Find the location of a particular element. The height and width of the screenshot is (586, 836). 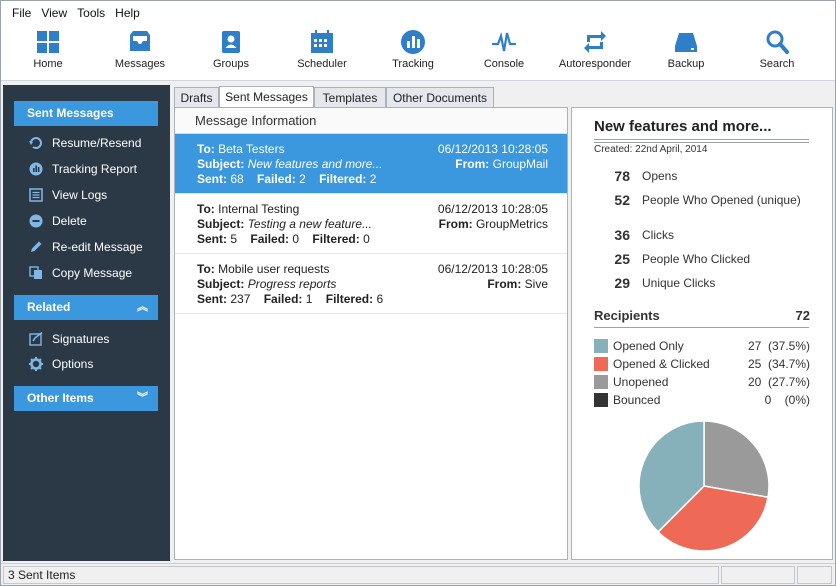

message-to: Beta Testers is located at coordinates (251, 149).